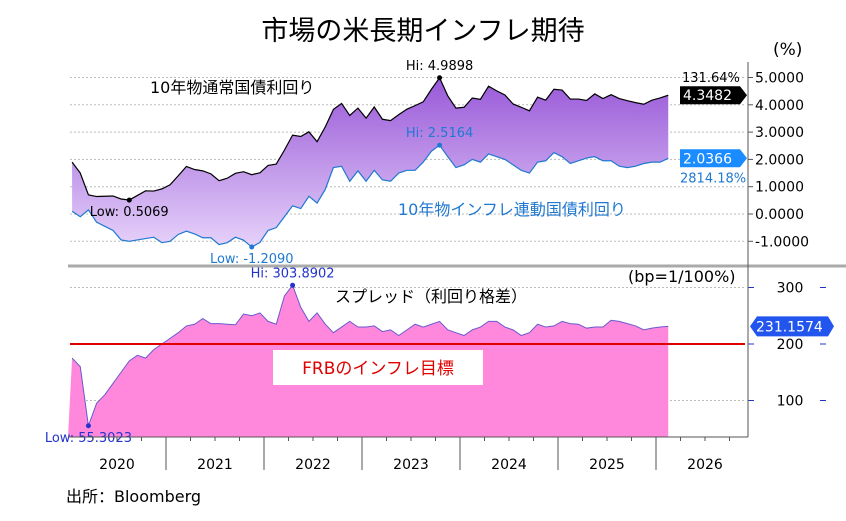 Image resolution: width=846 pixels, height=521 pixels. What do you see at coordinates (707, 159) in the screenshot?
I see `real-last-value-tag-text: 2.0366` at bounding box center [707, 159].